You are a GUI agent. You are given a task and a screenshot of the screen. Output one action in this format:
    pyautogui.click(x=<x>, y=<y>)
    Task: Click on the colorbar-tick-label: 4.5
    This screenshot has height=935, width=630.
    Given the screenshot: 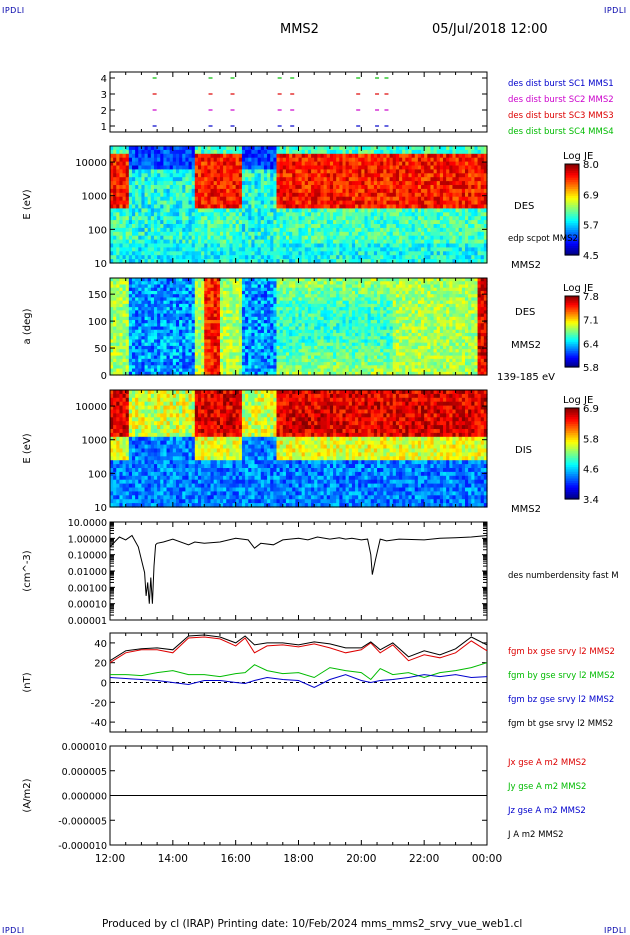 What is the action you would take?
    pyautogui.click(x=591, y=256)
    